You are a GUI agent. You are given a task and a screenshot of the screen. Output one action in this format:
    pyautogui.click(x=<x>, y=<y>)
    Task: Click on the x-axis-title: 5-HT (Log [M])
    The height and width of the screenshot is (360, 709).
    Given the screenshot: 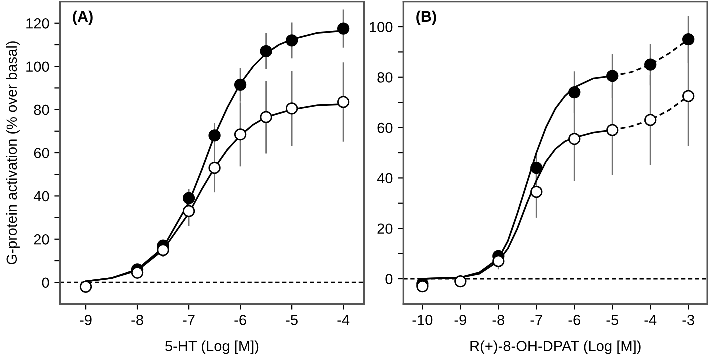 What is the action you would take?
    pyautogui.click(x=212, y=347)
    